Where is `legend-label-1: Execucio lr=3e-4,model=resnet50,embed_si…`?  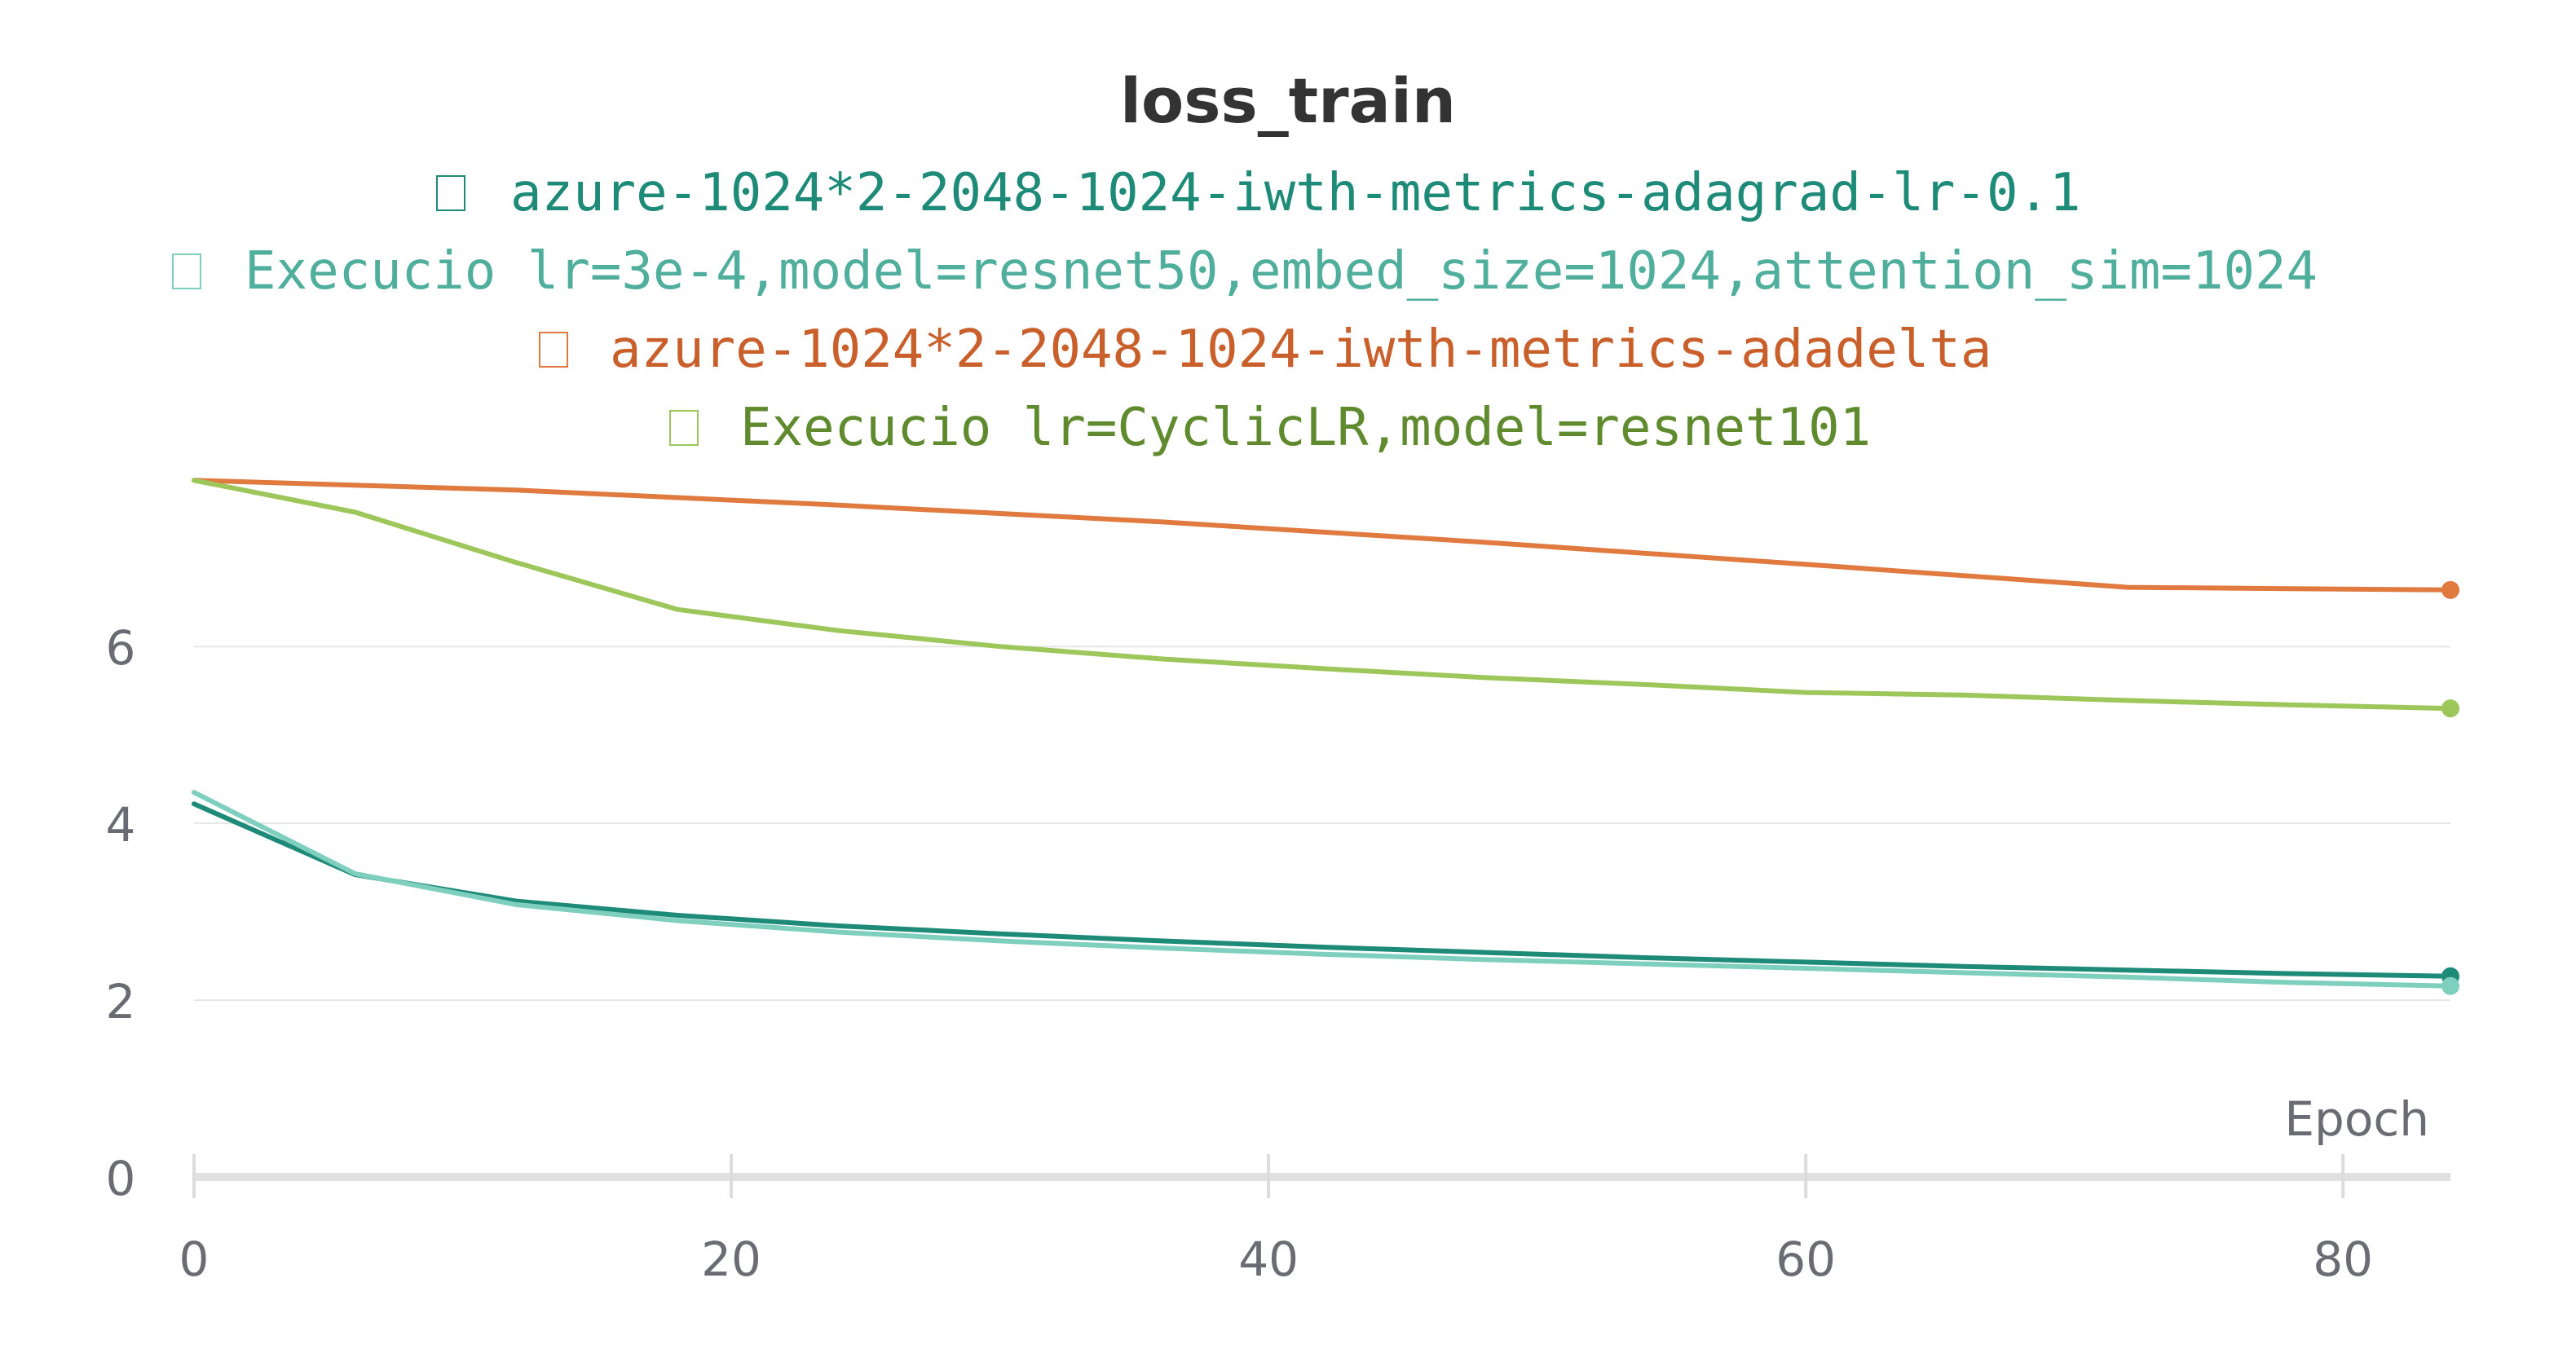 legend-label-1: Execucio lr=3e-4,model=resnet50,embed_si… is located at coordinates (1281, 271).